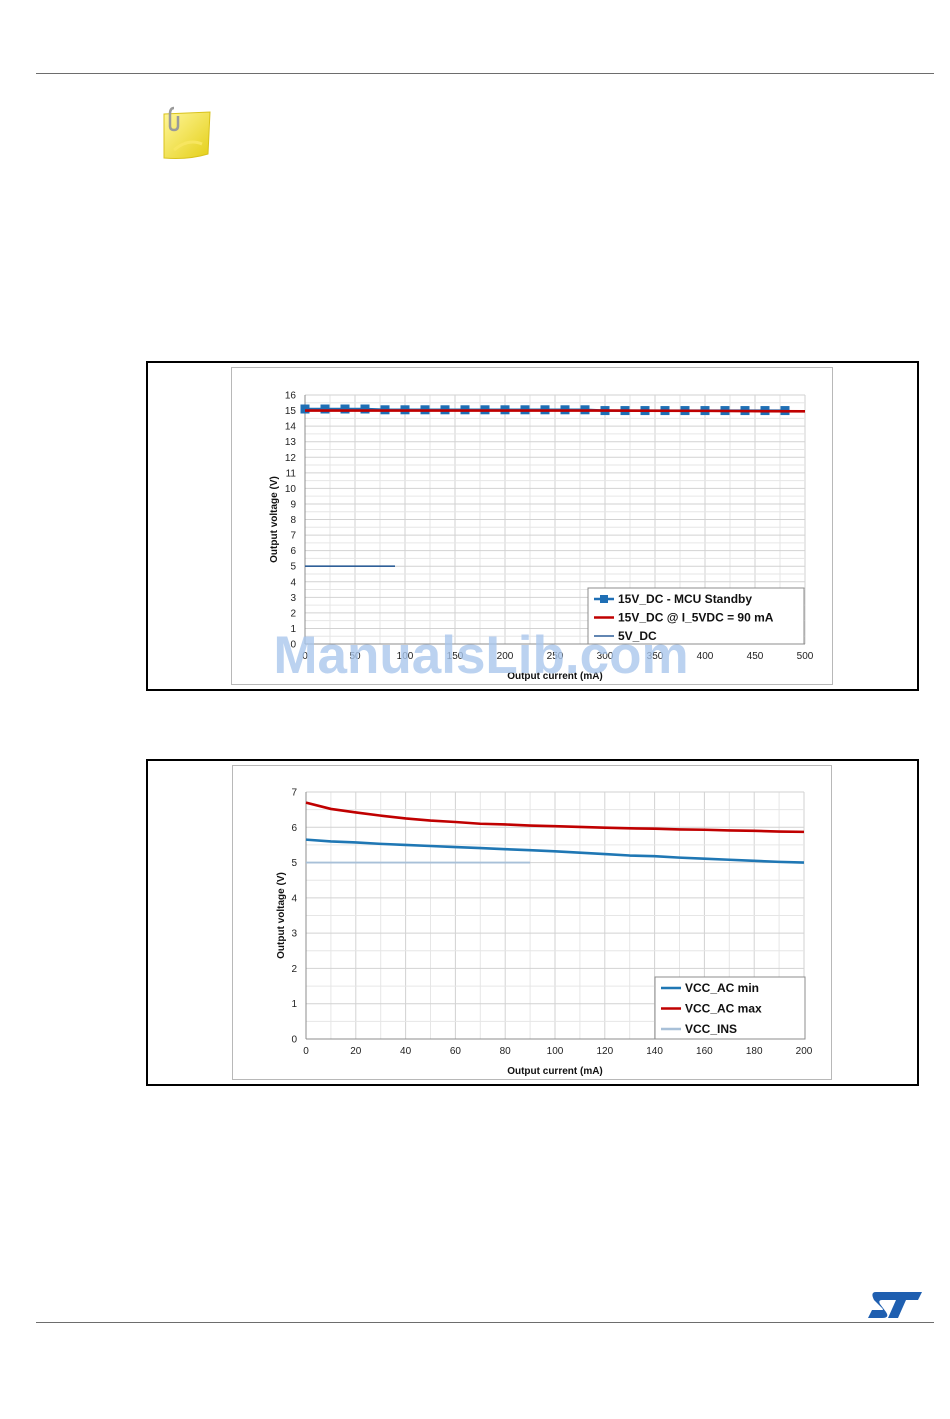 The image size is (950, 1419). I want to click on header-rule, so click(485, 73).